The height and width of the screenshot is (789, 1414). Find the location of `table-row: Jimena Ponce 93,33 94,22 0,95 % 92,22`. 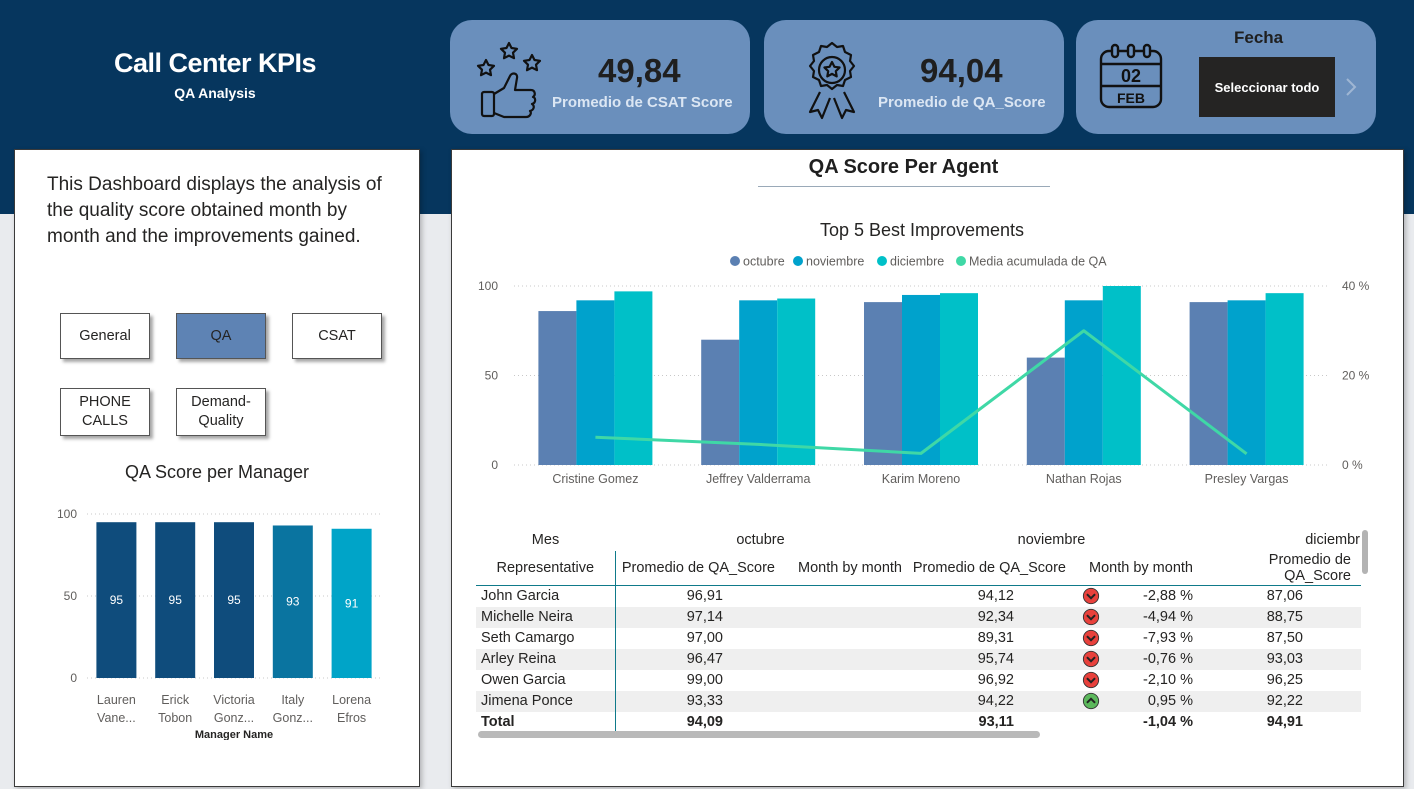

table-row: Jimena Ponce 93,33 94,22 0,95 % 92,22 is located at coordinates (918, 701).